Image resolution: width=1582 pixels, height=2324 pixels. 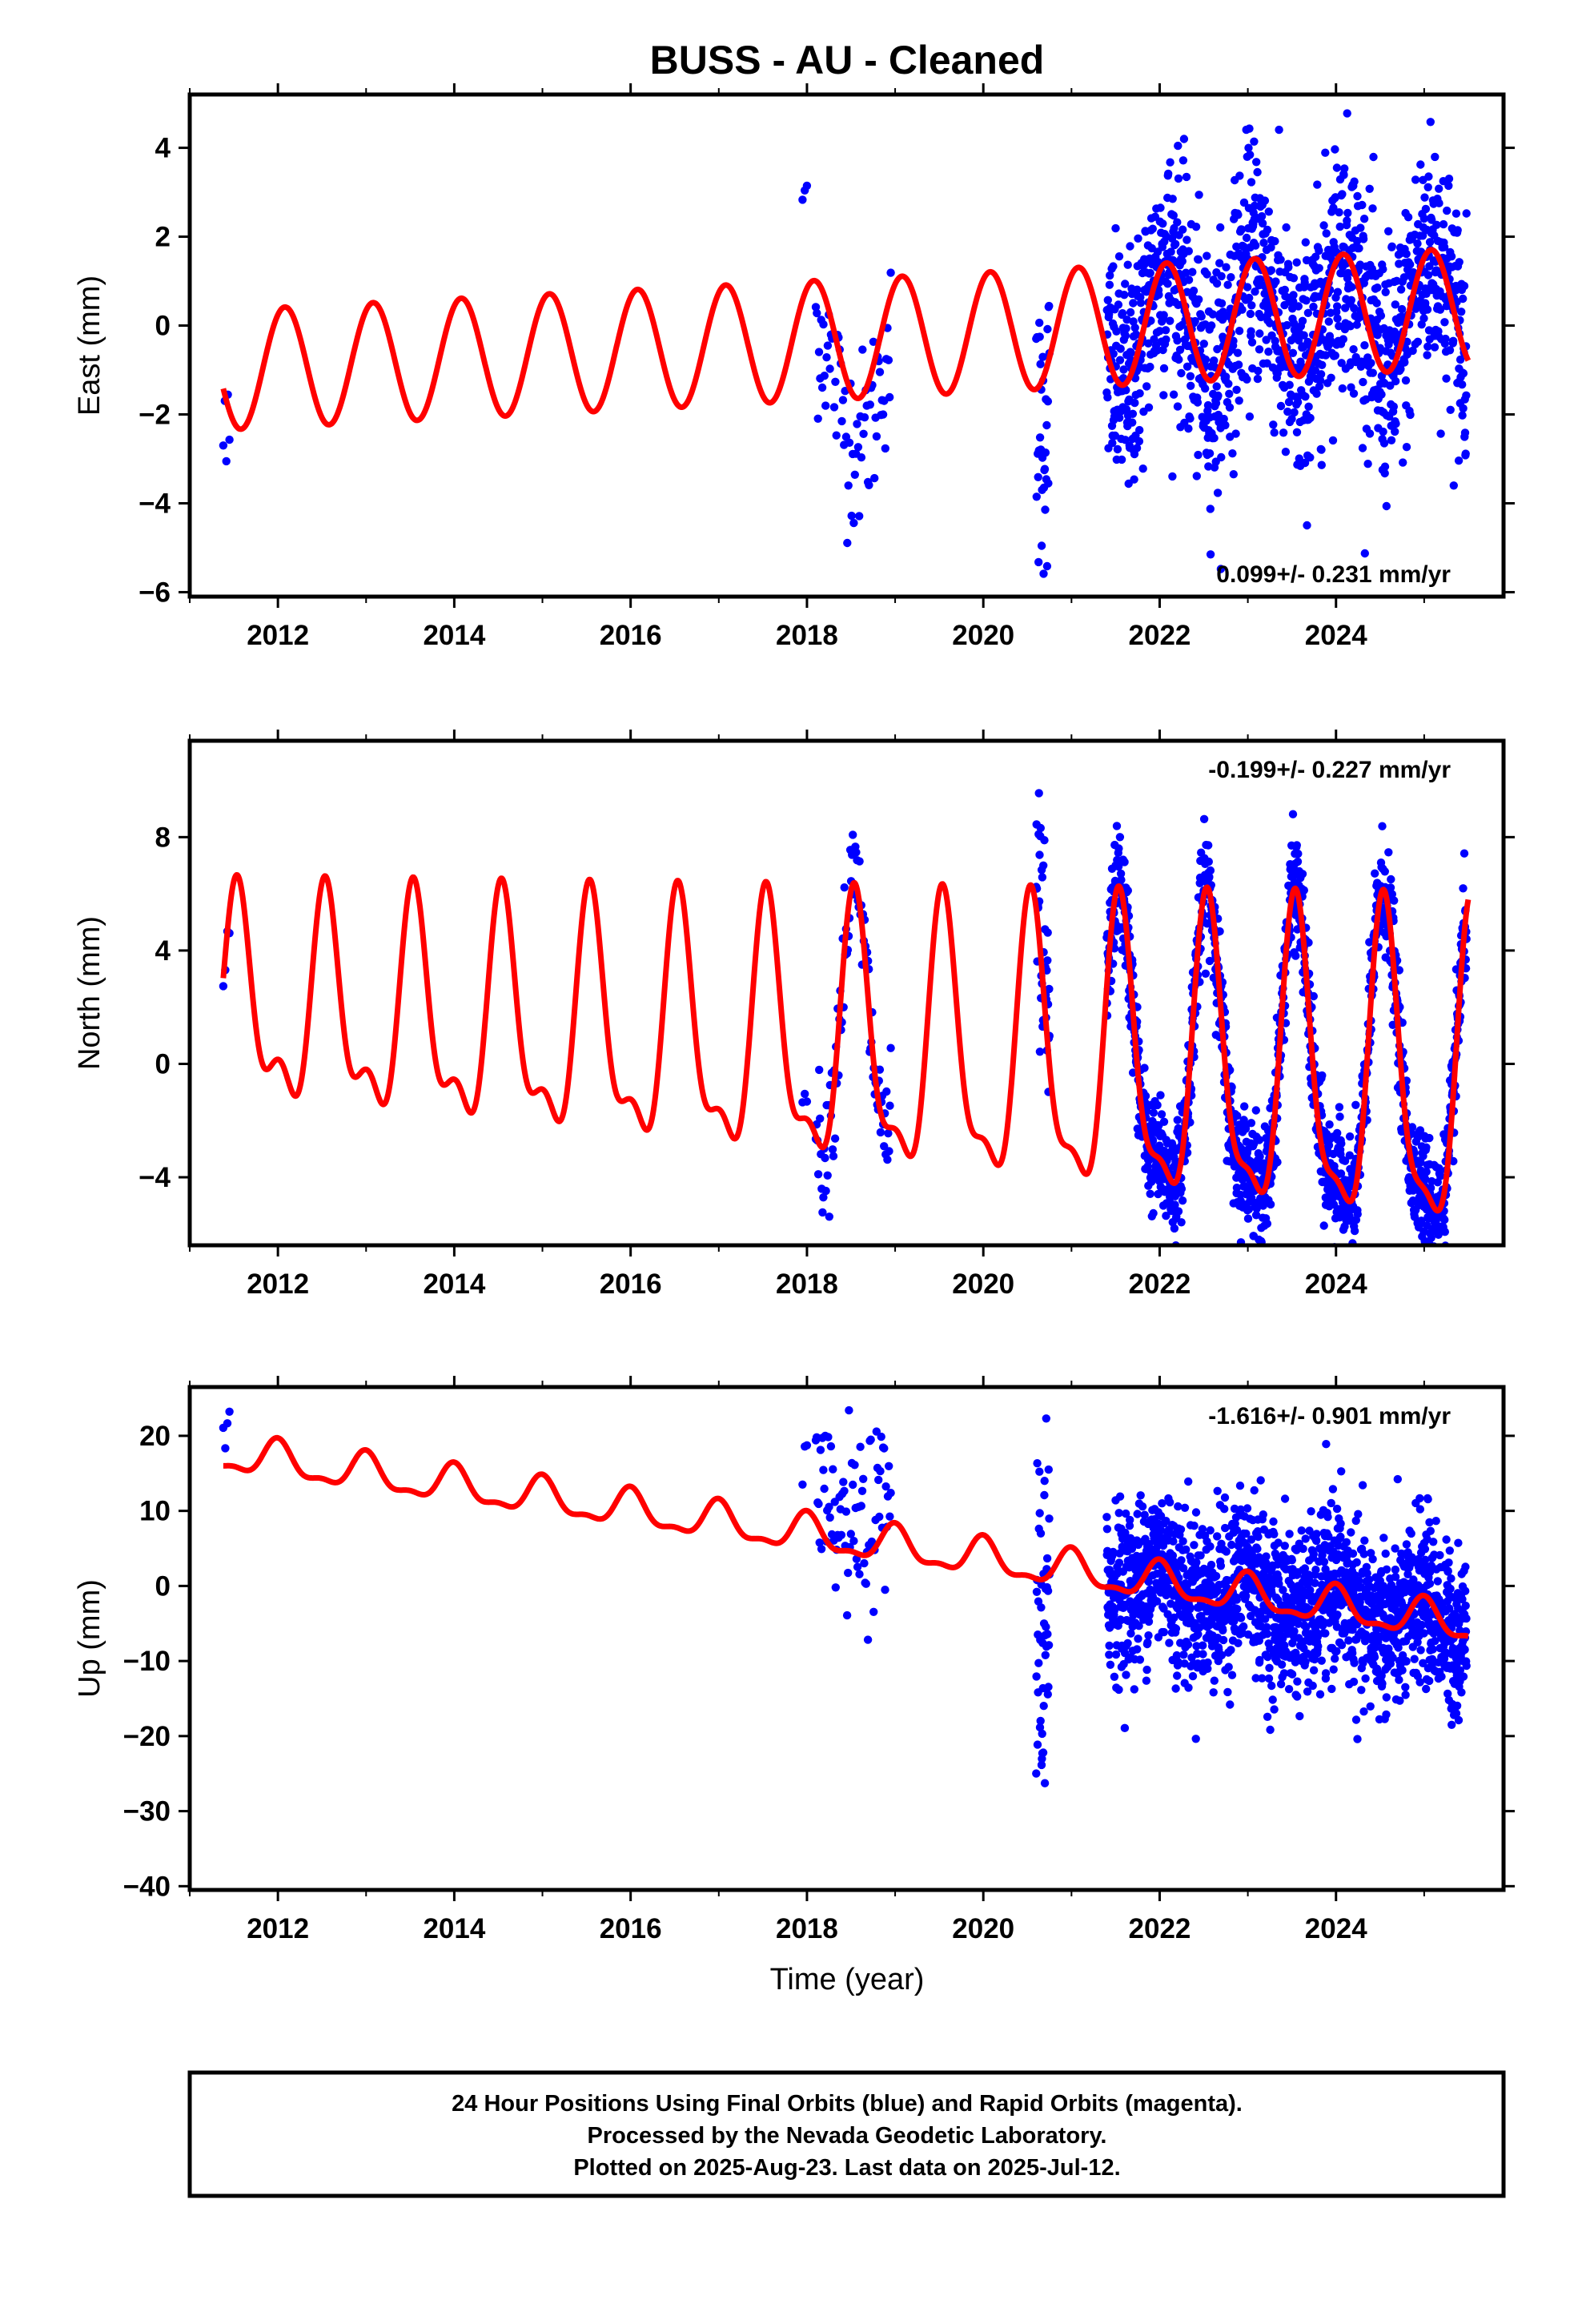 I want to click on x-tick-label: 2024, so click(x=1336, y=635).